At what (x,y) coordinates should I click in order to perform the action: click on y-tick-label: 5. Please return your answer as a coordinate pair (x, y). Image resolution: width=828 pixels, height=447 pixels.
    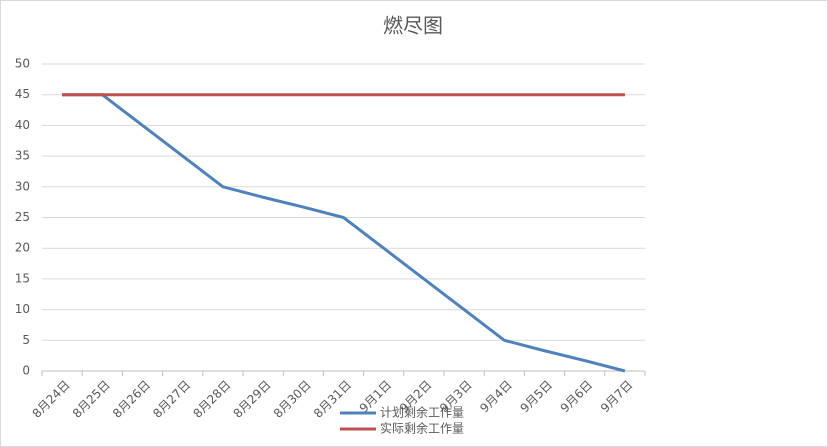
    Looking at the image, I should click on (26, 340).